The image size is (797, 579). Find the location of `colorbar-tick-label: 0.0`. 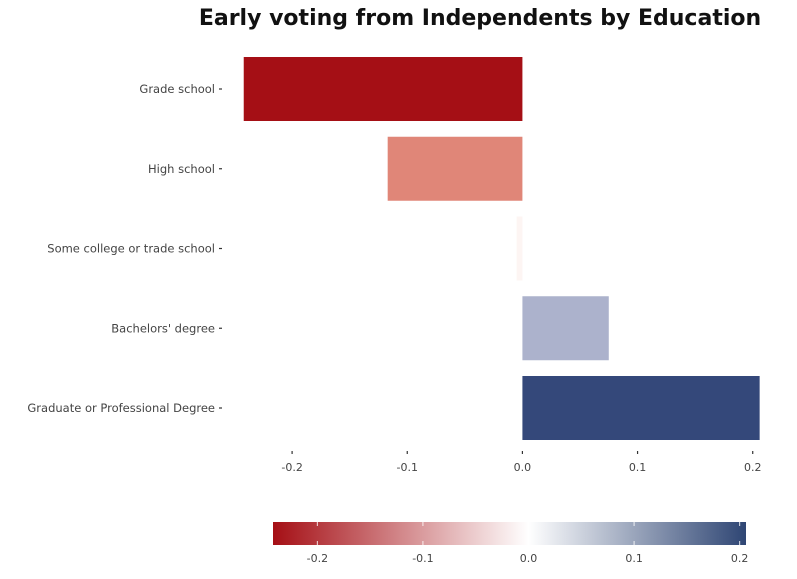

colorbar-tick-label: 0.0 is located at coordinates (529, 558).